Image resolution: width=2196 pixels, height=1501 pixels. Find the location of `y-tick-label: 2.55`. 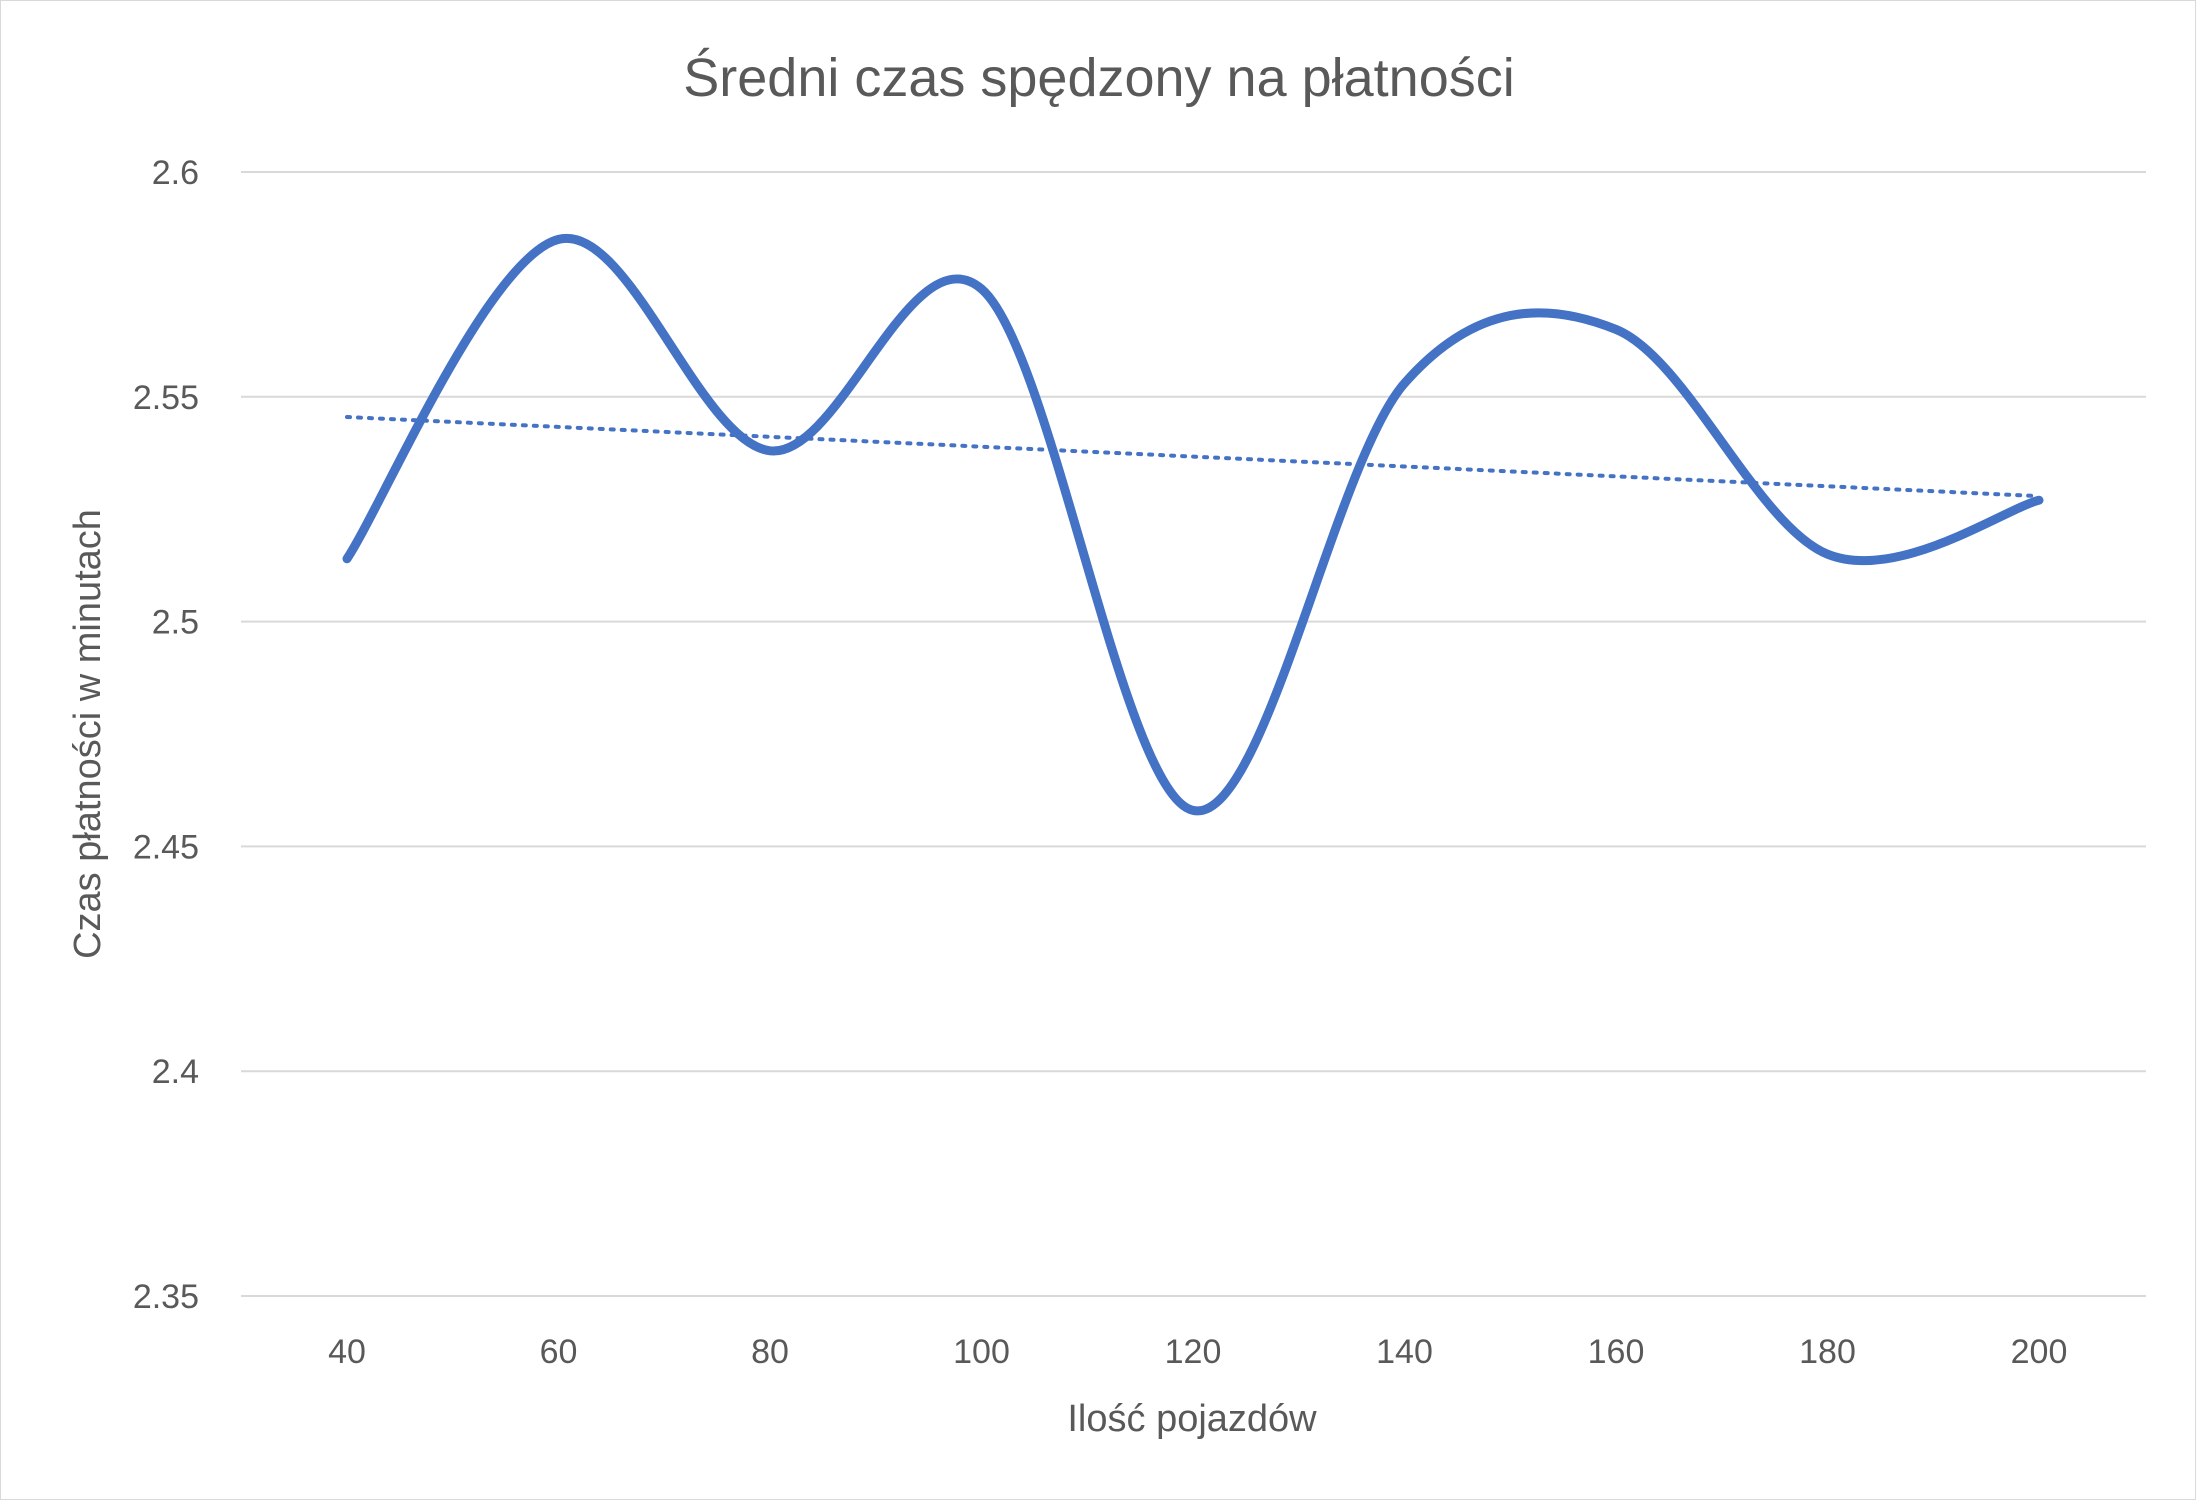

y-tick-label: 2.55 is located at coordinates (166, 398).